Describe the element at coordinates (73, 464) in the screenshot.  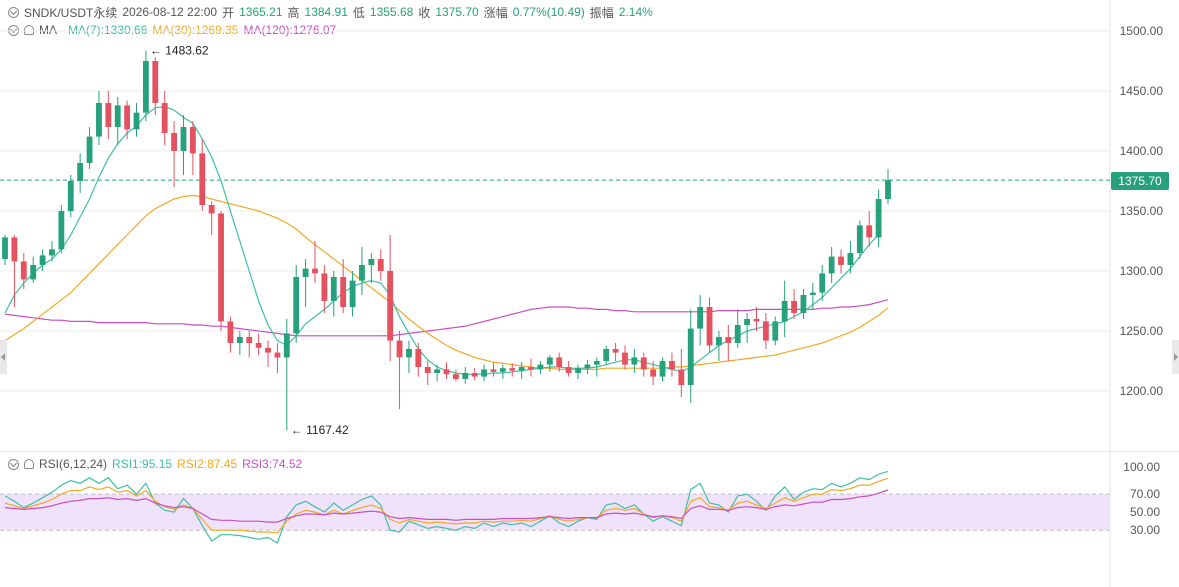
I see `rsi-indicator-name: RSI(6,12,24)` at that location.